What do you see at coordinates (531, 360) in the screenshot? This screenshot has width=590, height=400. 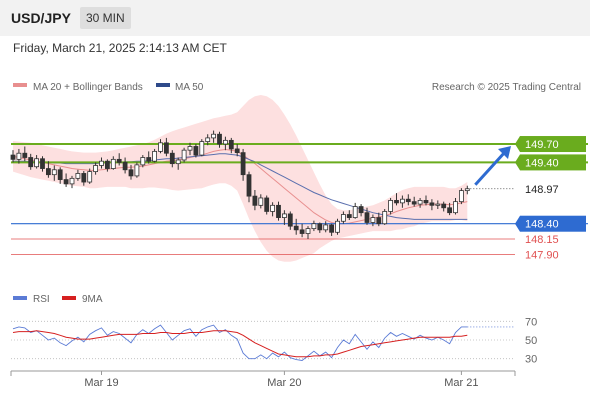 I see `rsi-tick-label: 30` at bounding box center [531, 360].